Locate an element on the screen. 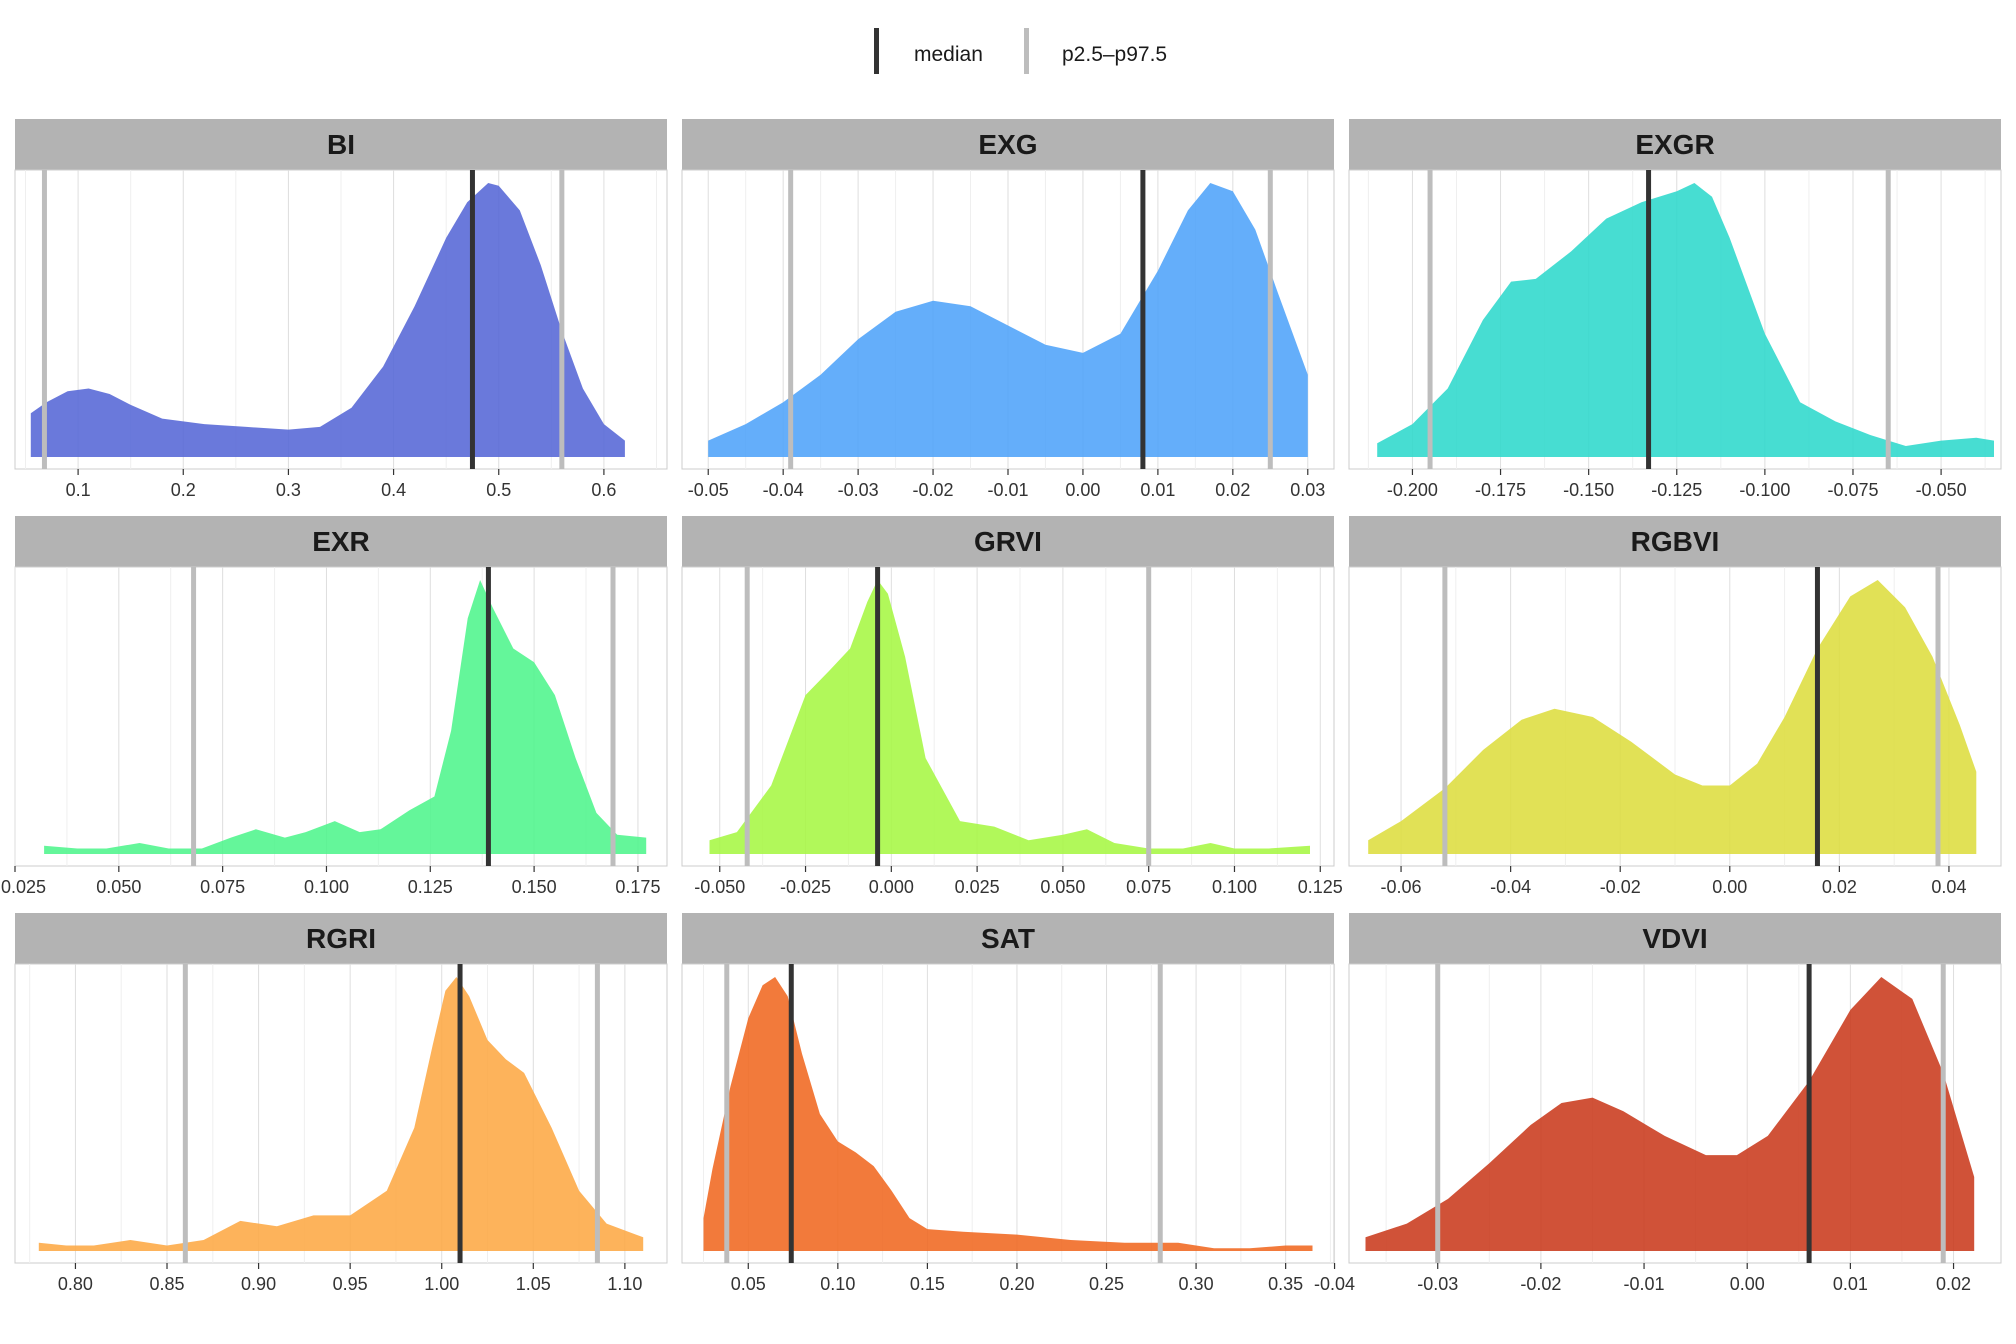 The image size is (2016, 1344). facet-title: BI is located at coordinates (341, 144).